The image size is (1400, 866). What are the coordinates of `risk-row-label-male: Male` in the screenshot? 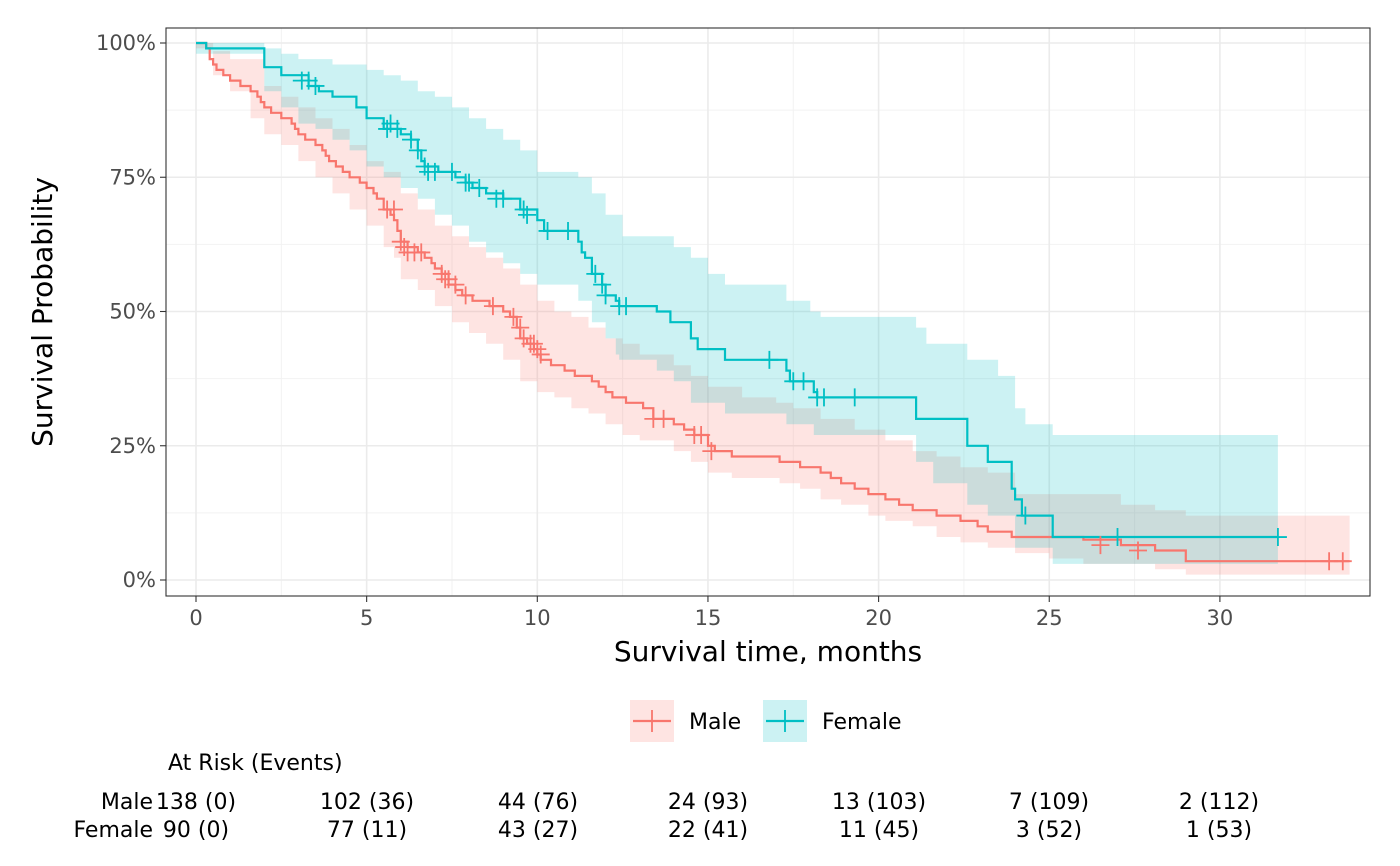 It's located at (127, 802).